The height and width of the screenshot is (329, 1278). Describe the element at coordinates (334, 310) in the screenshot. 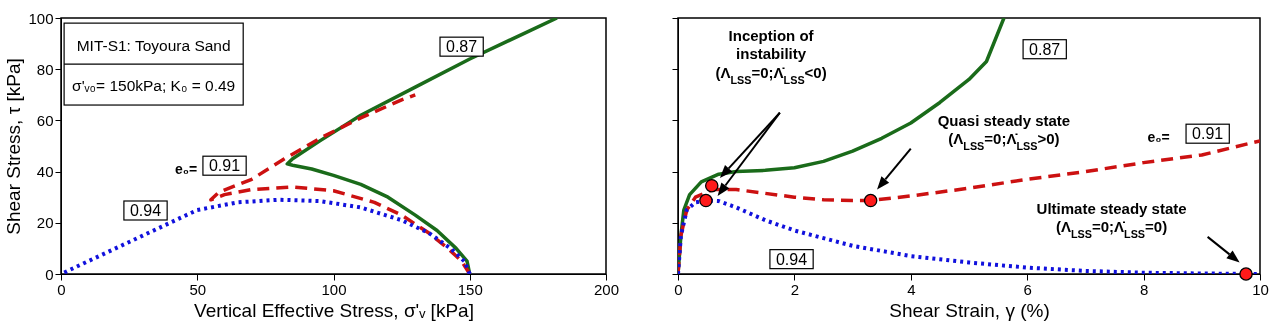

I see `x-axis-title: Vertical Effective Stress, σ'ᵥ [kPa]` at that location.